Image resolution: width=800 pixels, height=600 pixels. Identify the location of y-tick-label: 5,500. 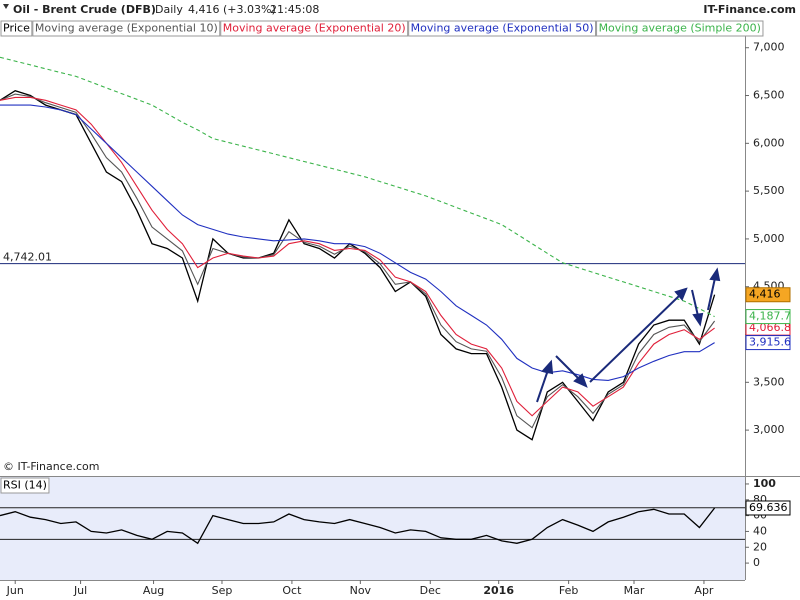
(769, 190).